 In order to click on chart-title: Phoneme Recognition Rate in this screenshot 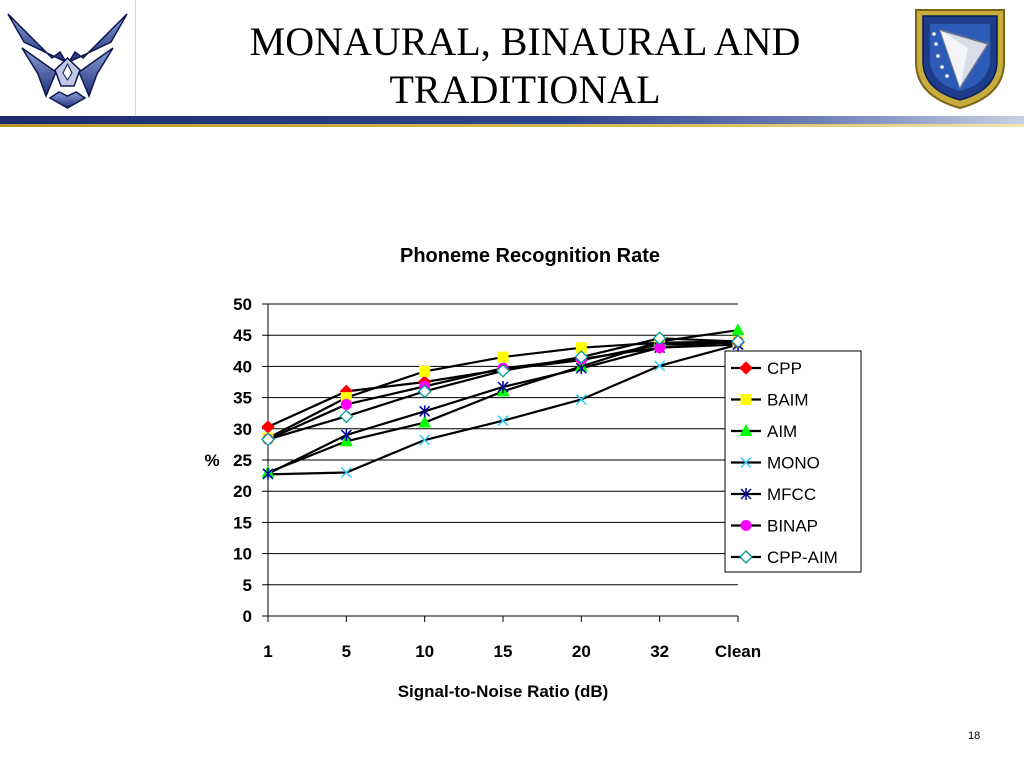, I will do `click(530, 256)`.